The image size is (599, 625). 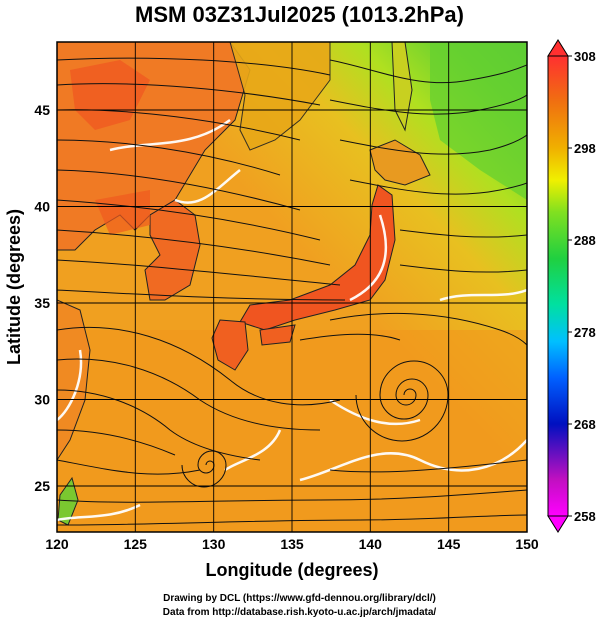 What do you see at coordinates (585, 332) in the screenshot?
I see `colorbar-tick-label: 278` at bounding box center [585, 332].